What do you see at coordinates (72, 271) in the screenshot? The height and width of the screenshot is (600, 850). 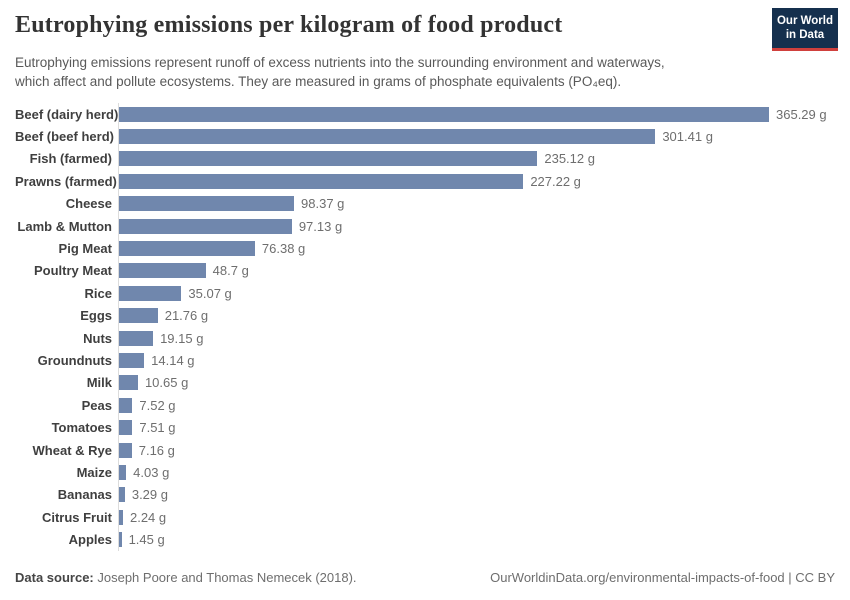 I see `bar-category-label: Poultry Meat` at bounding box center [72, 271].